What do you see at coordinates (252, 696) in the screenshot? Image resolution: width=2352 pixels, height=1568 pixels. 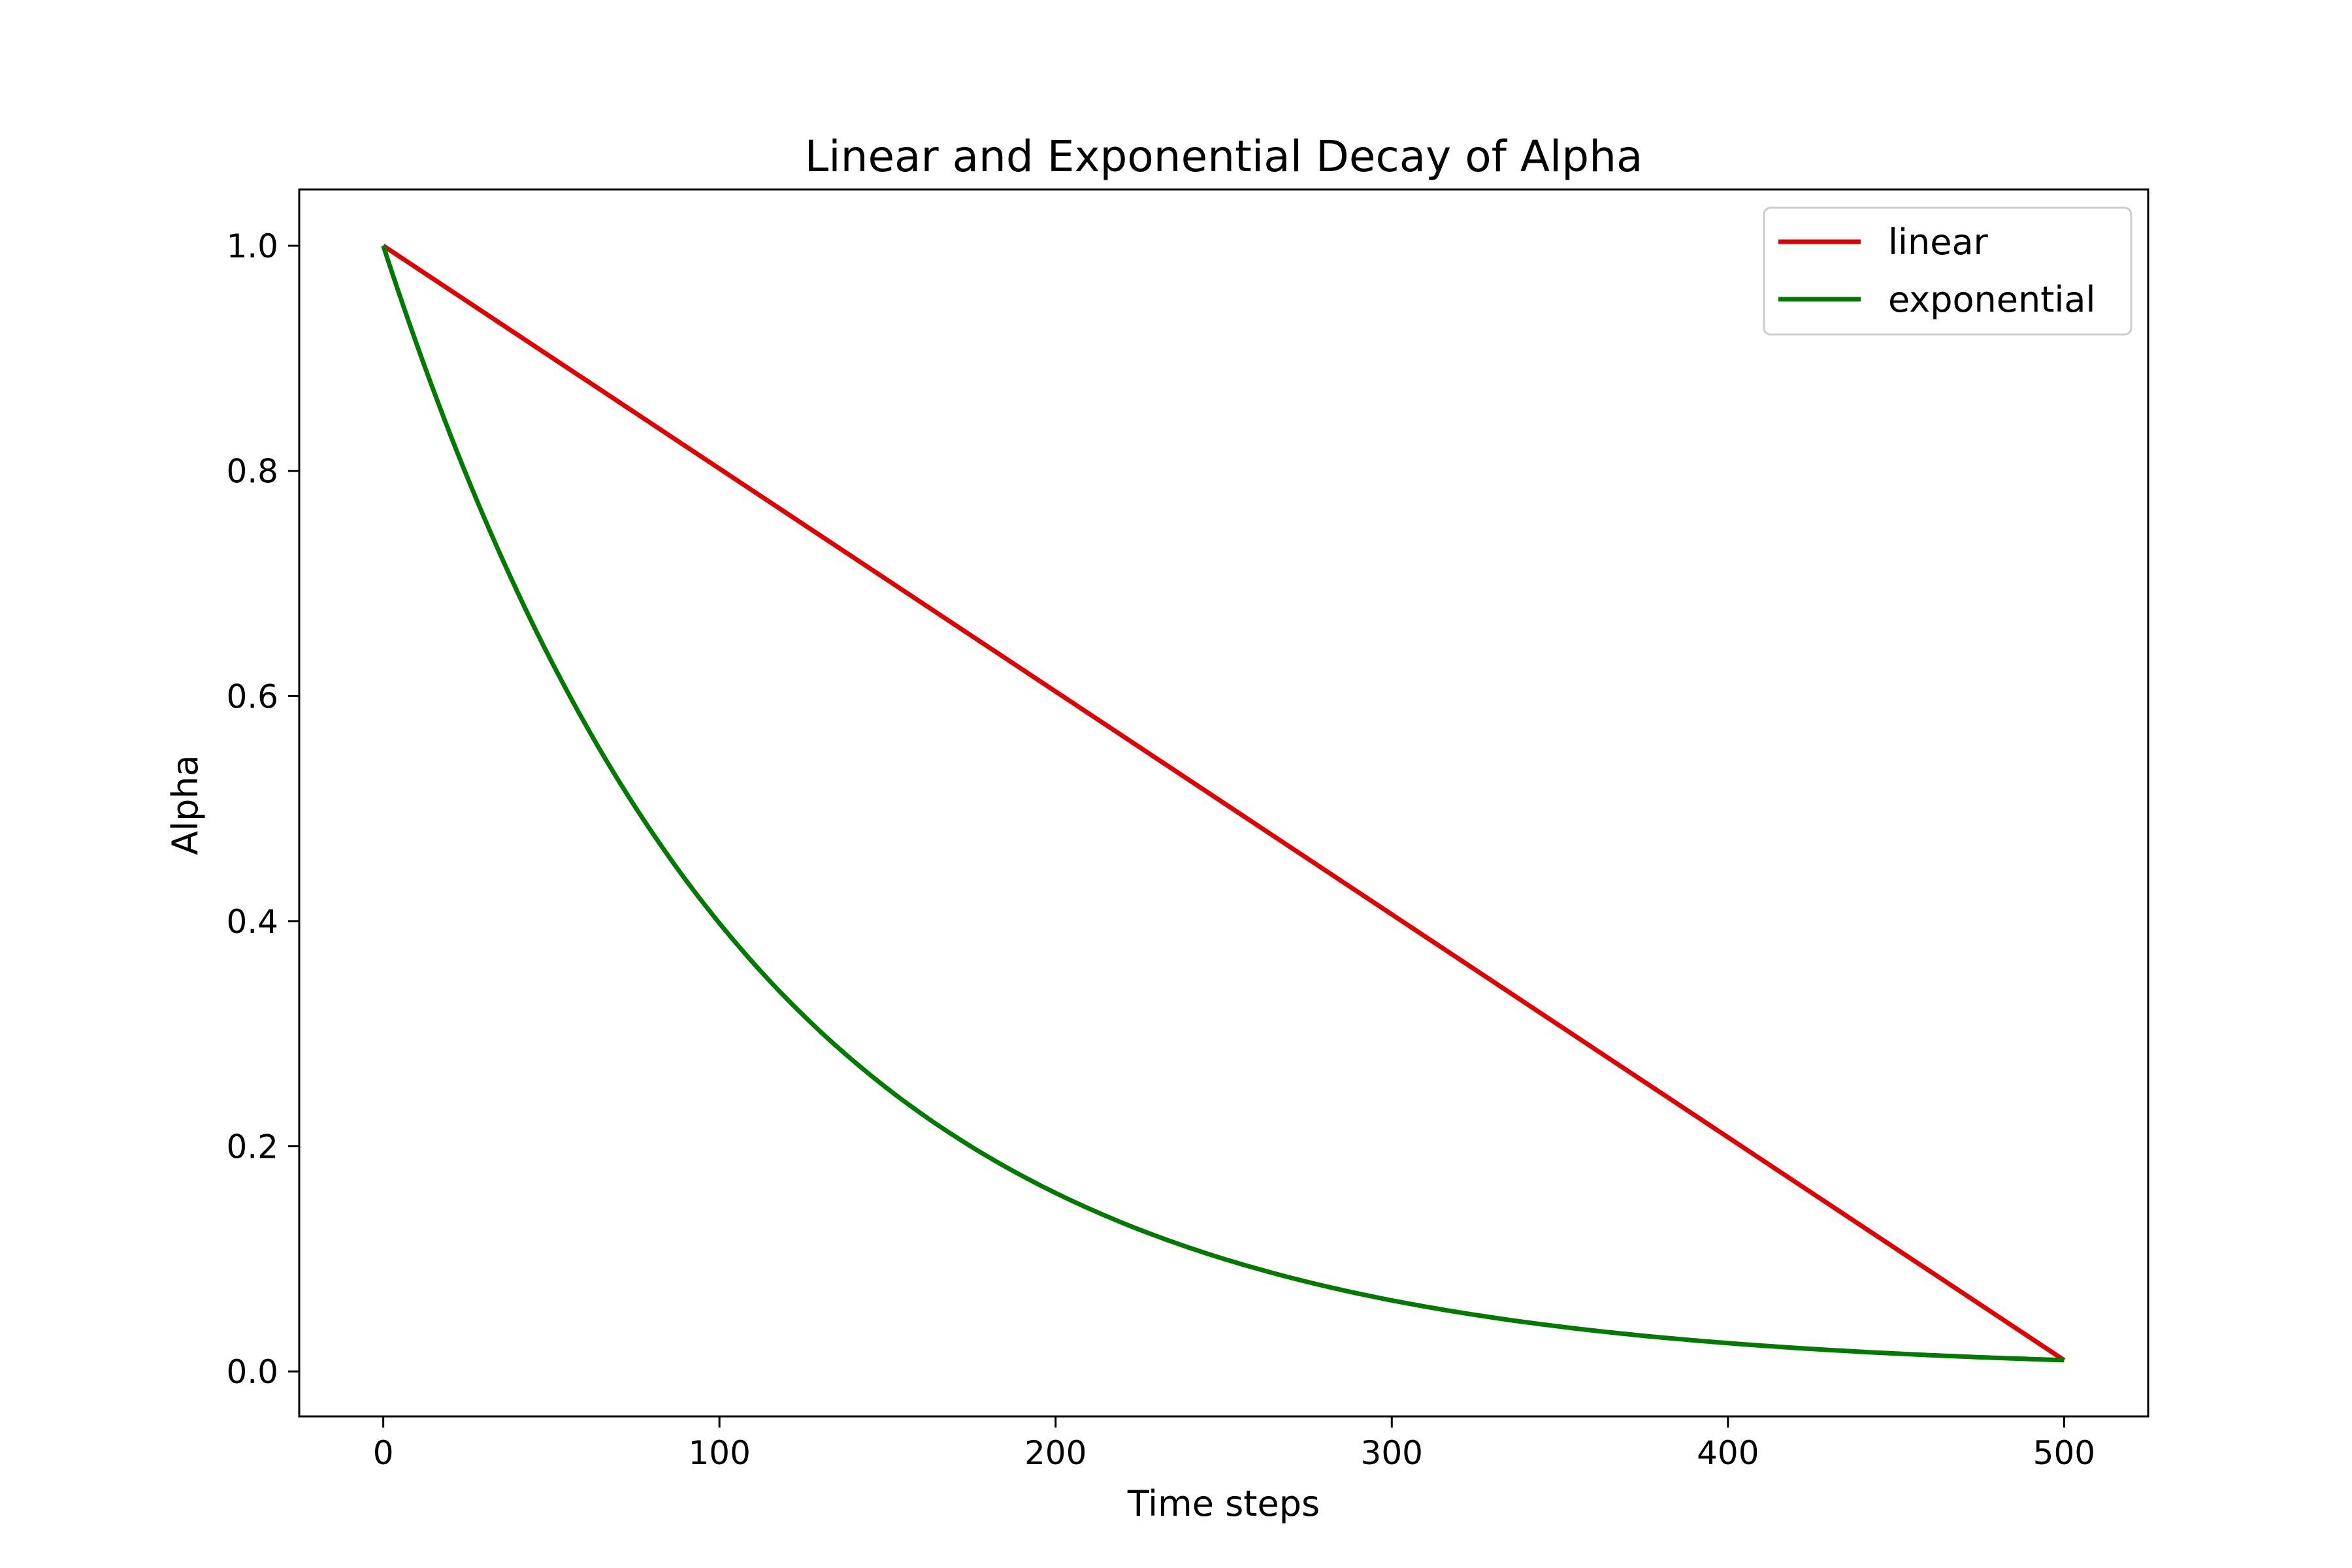 I see `y-tick-label: 0.6` at bounding box center [252, 696].